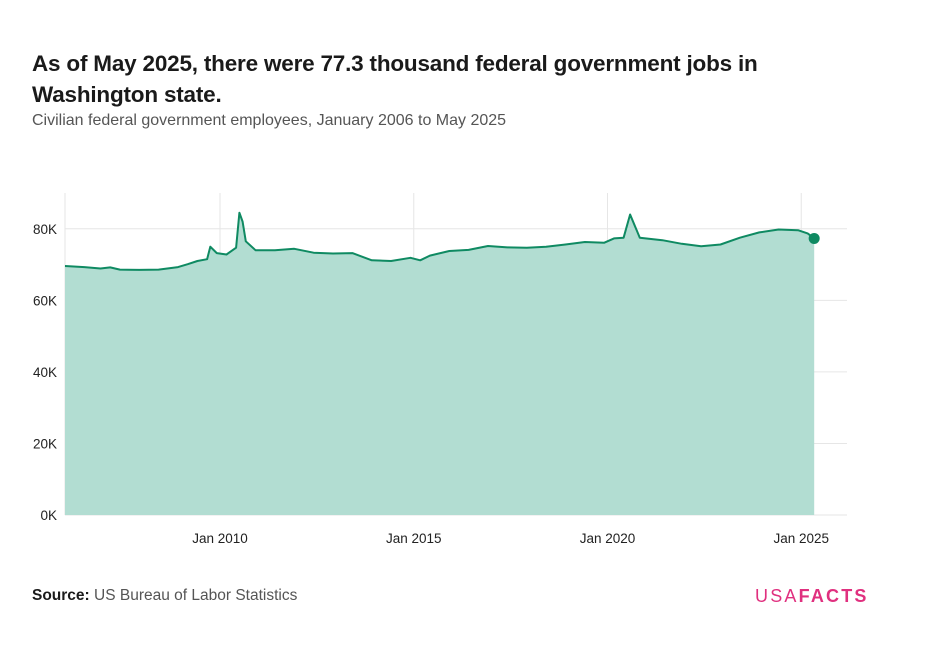 The height and width of the screenshot is (661, 929). What do you see at coordinates (61, 595) in the screenshot?
I see `source-label: Source:` at bounding box center [61, 595].